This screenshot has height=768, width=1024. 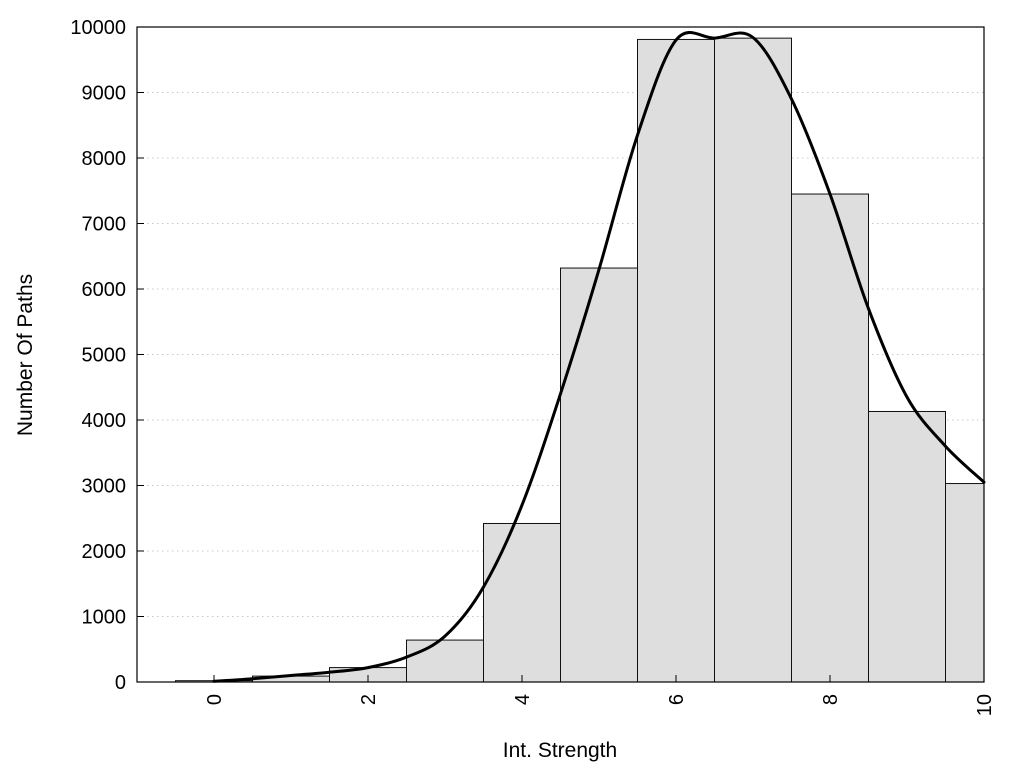 I want to click on x-tick-labels: 0 2 4 6 8 10, so click(x=600, y=705).